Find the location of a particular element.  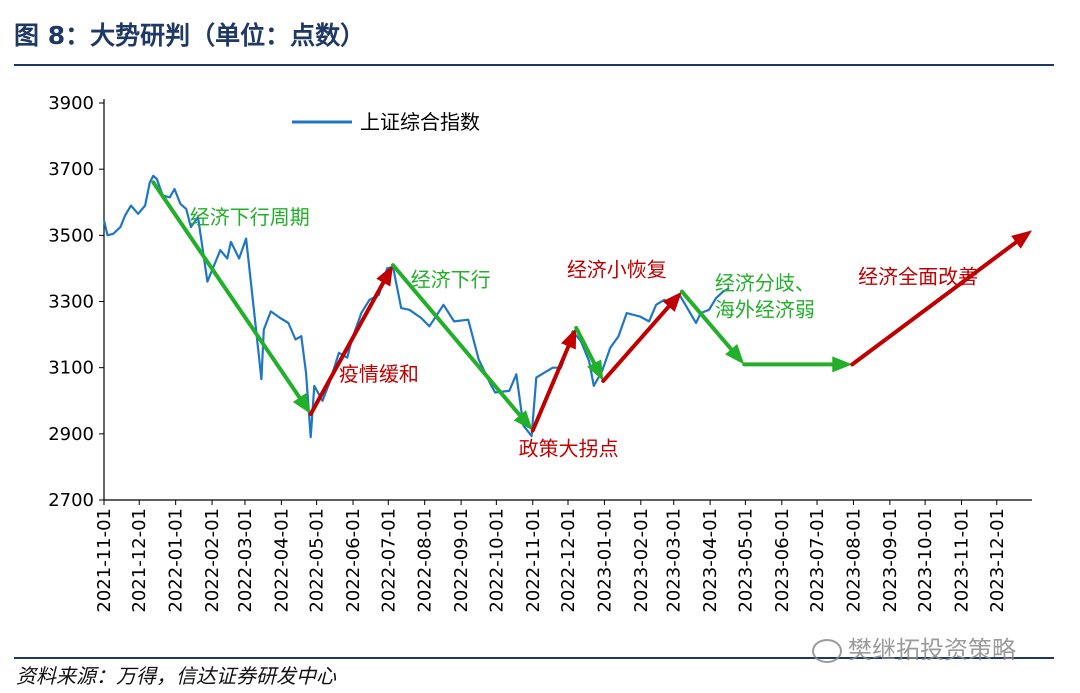

annotation-label: 经济分歧、 is located at coordinates (765, 283).